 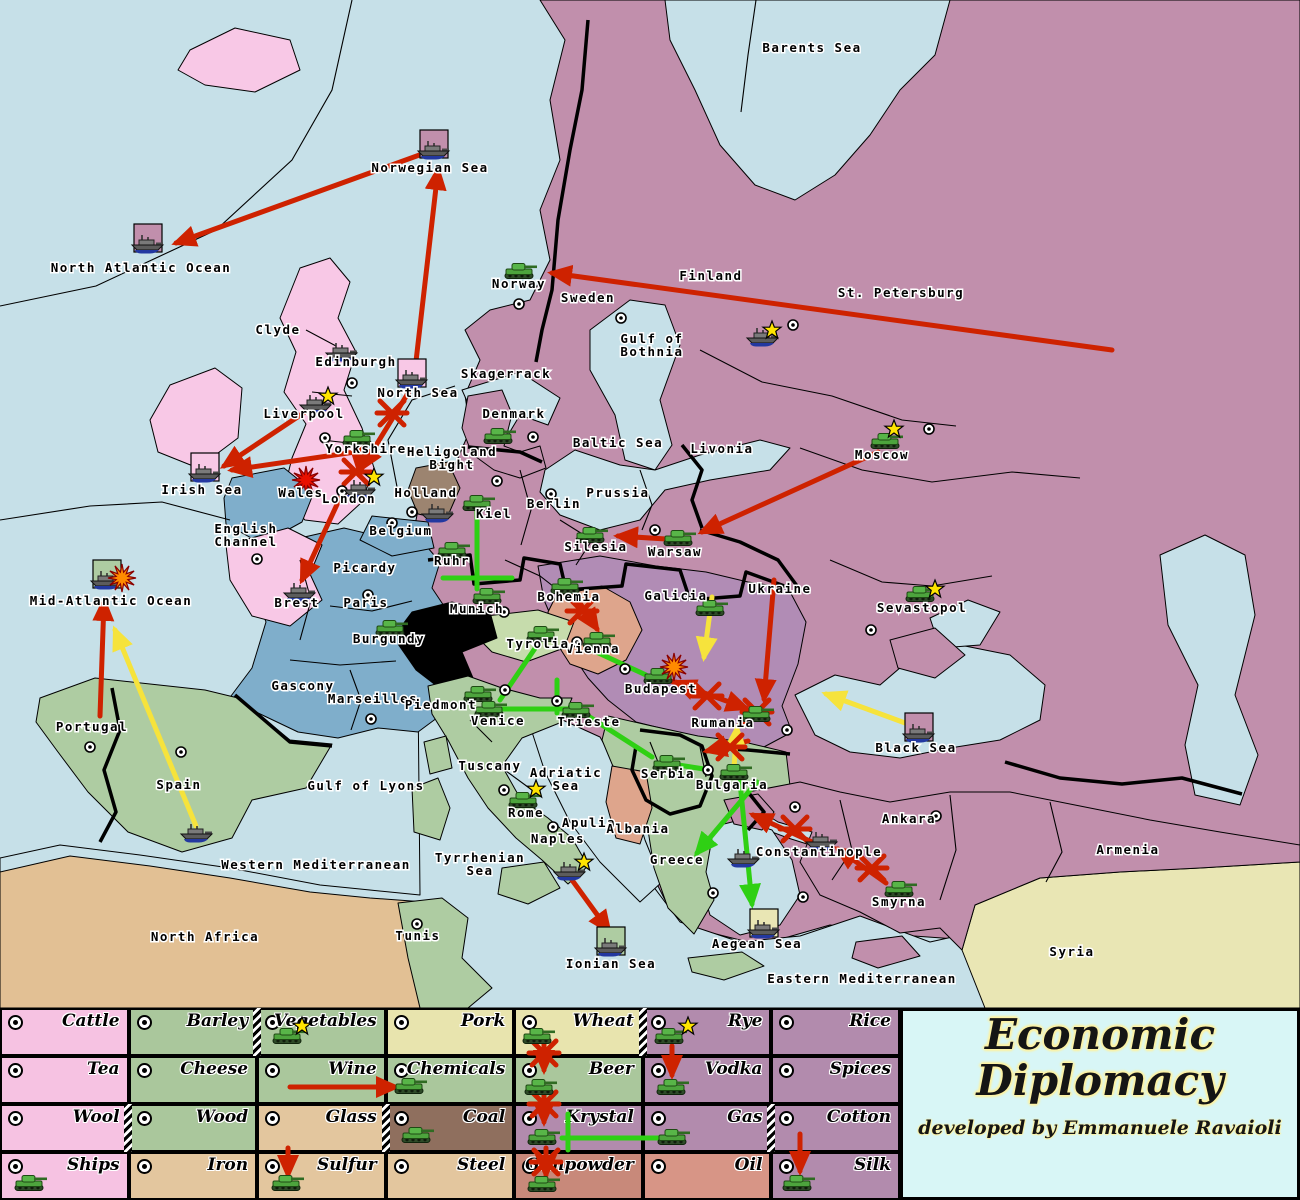 What do you see at coordinates (578, 1176) in the screenshot?
I see `market-cell-gunpowder: Gunpowder` at bounding box center [578, 1176].